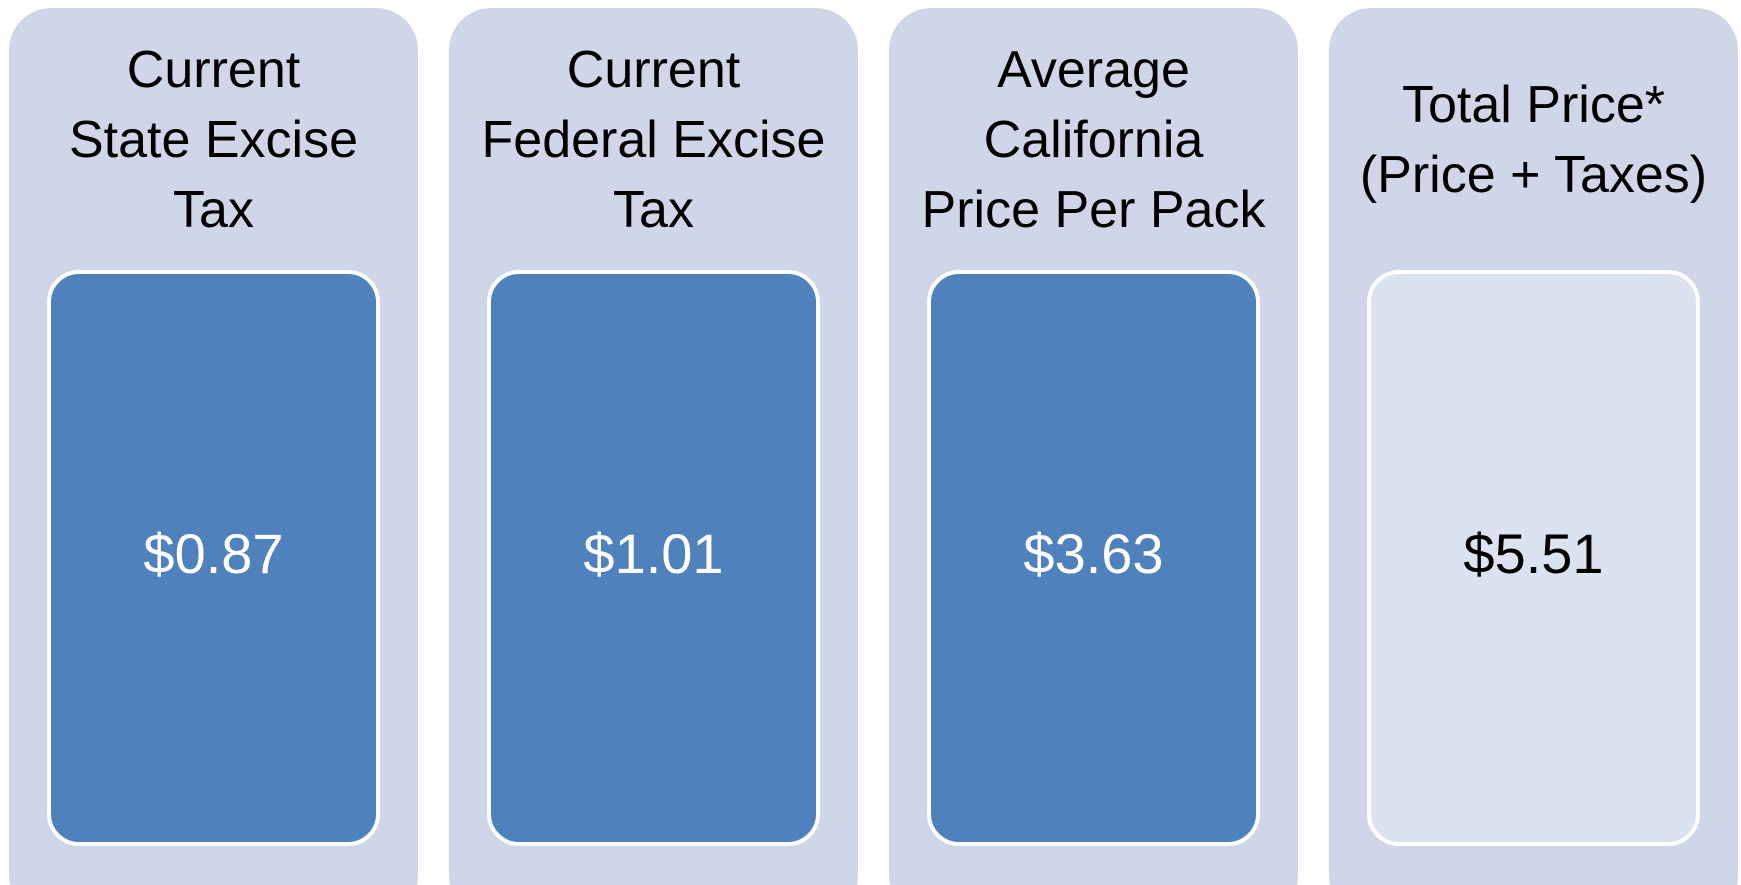 The image size is (1741, 885). What do you see at coordinates (653, 553) in the screenshot?
I see `value-label: $1.01` at bounding box center [653, 553].